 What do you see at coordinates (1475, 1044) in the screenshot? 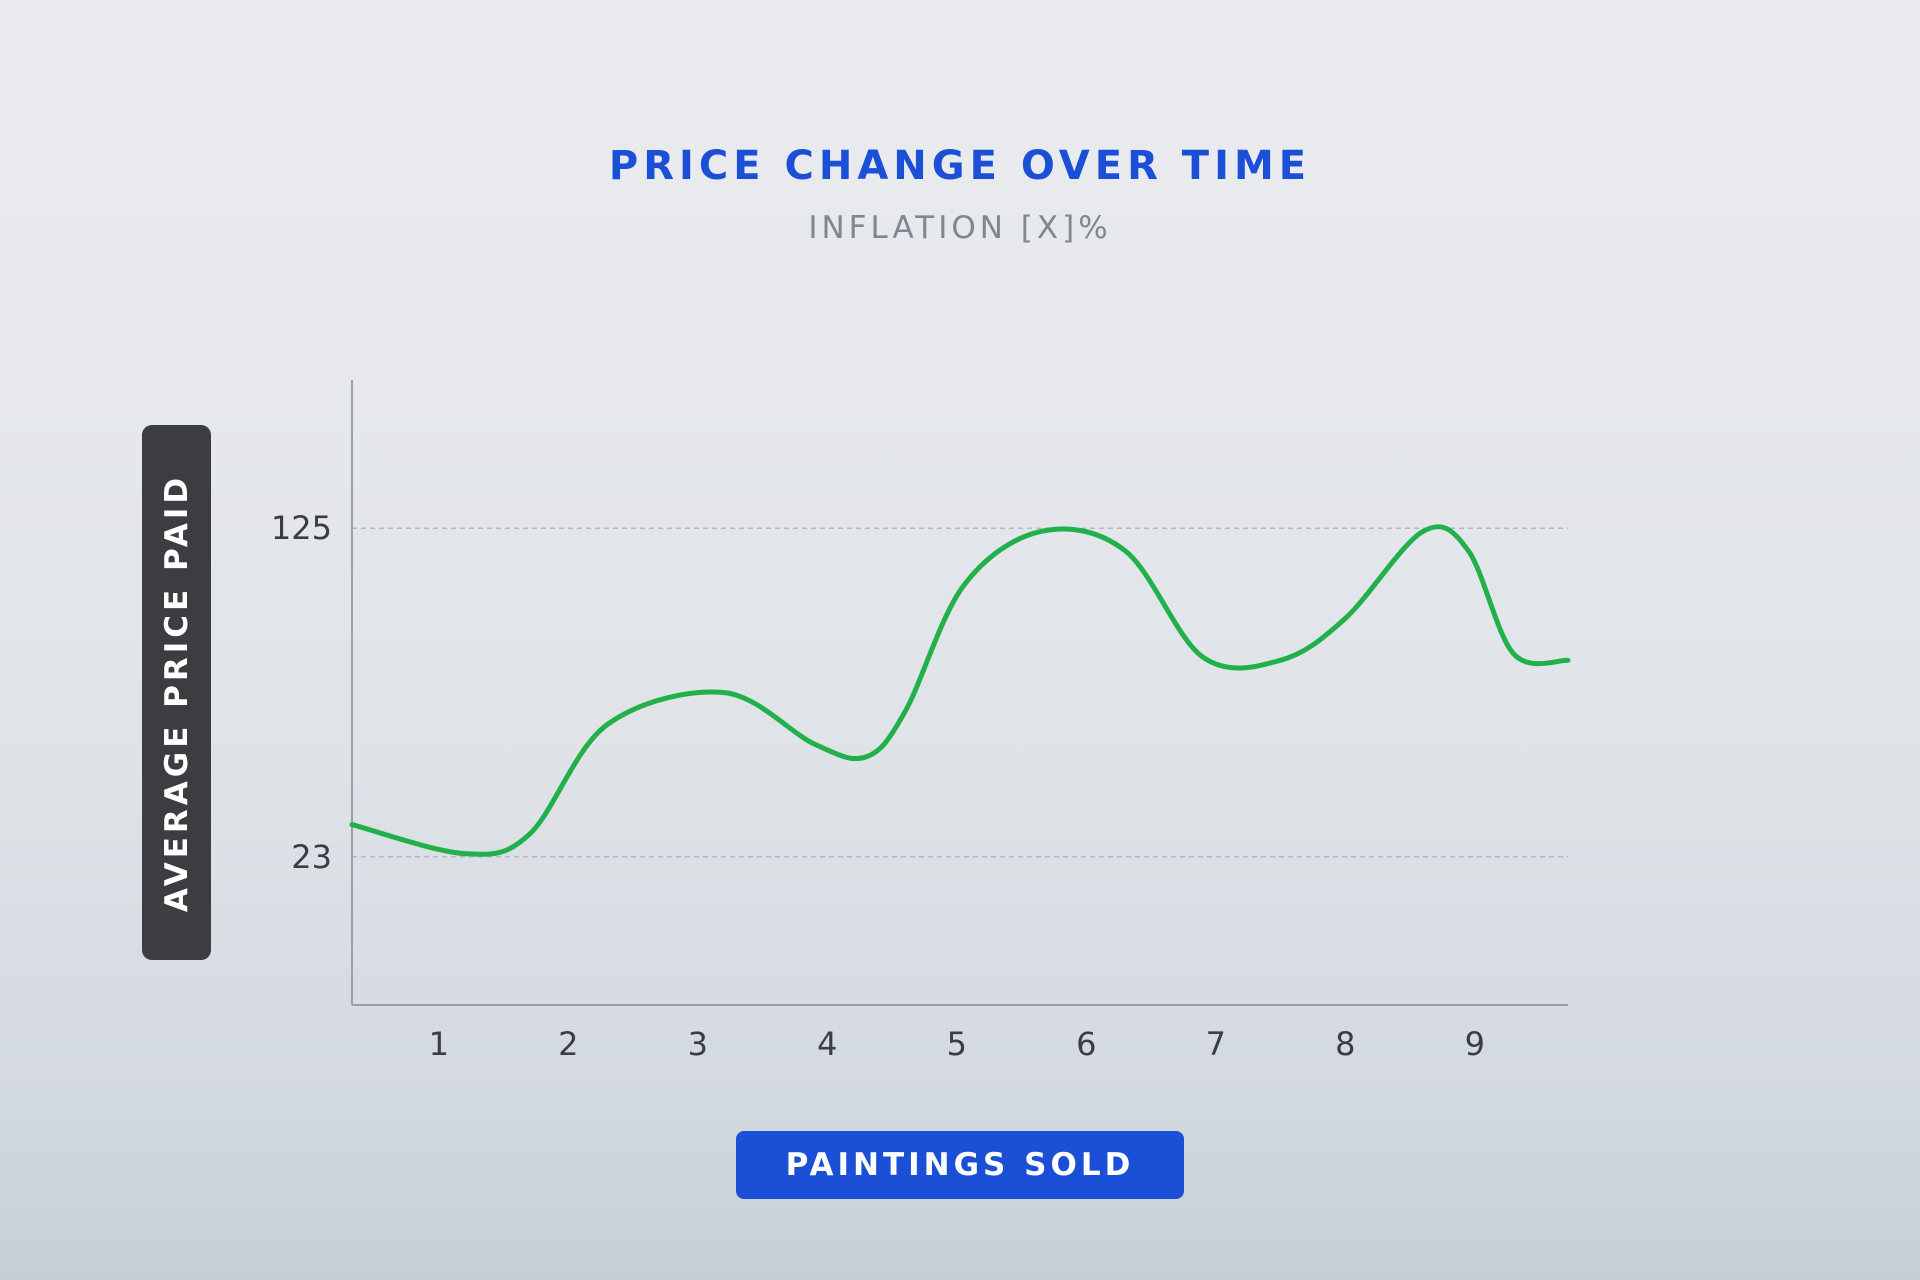
I see `x-tick-label: 9` at bounding box center [1475, 1044].